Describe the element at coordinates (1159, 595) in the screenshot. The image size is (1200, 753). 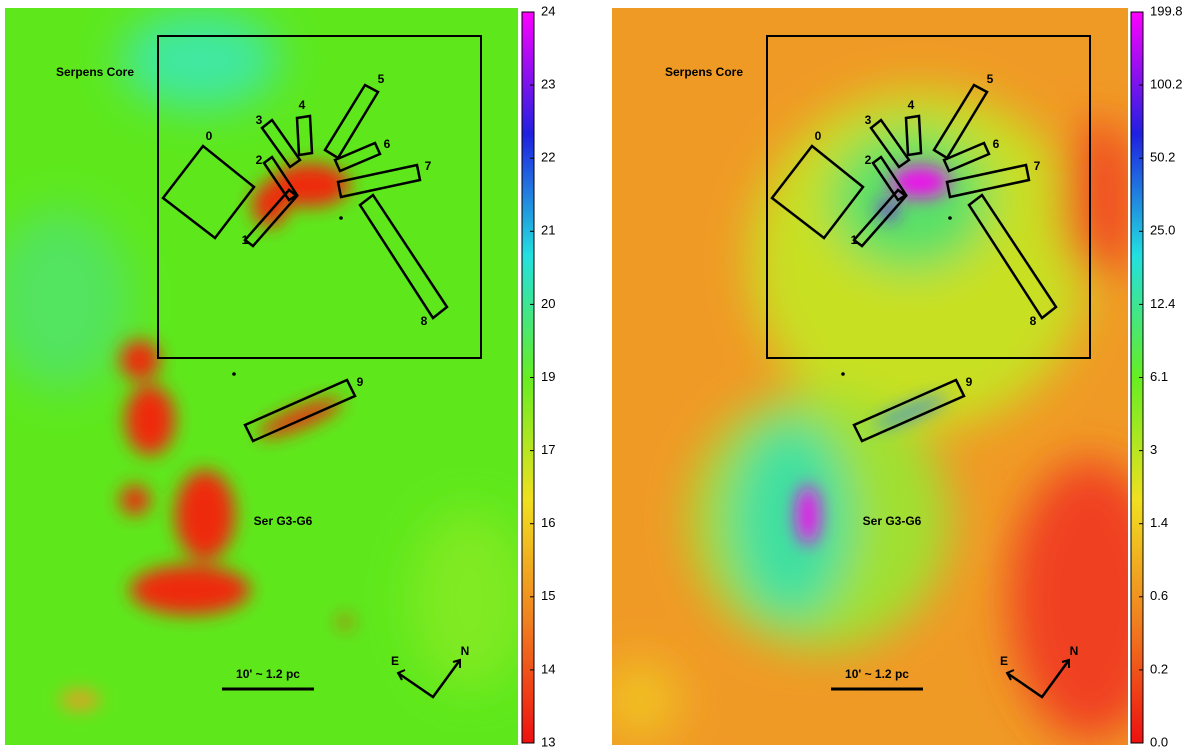
I see `colorbar-tick-label: 0.6` at that location.